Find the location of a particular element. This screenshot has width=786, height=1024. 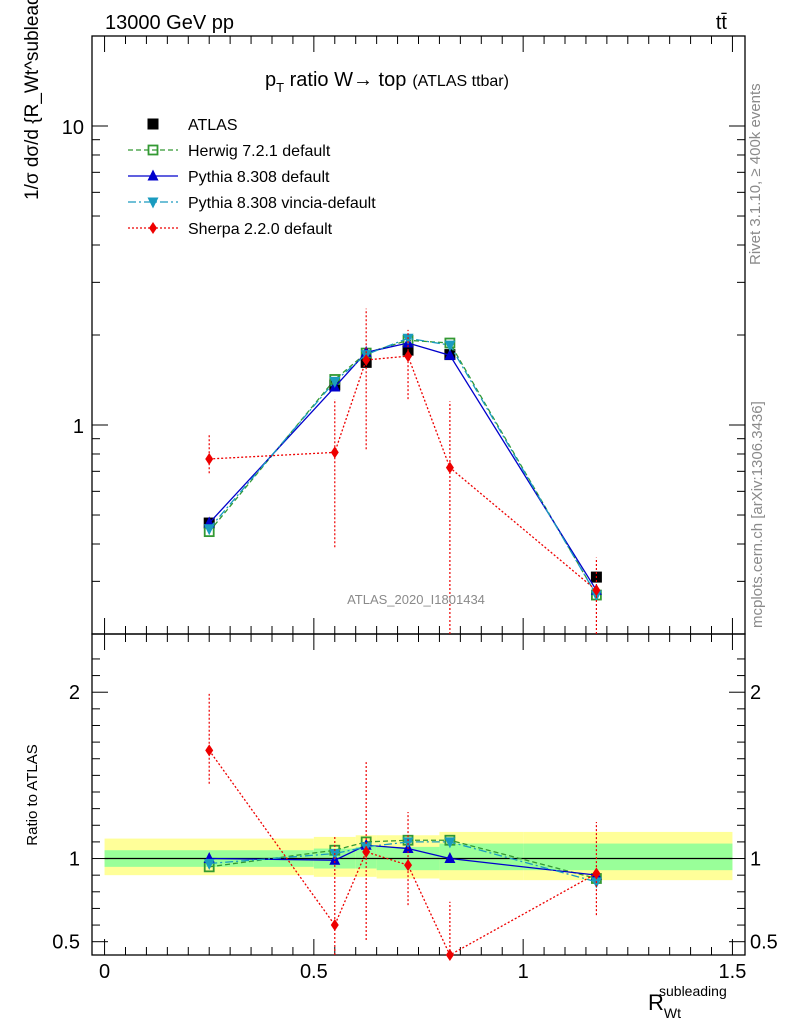

legend-label: Pythia 8.308 vincia-default is located at coordinates (282, 203).